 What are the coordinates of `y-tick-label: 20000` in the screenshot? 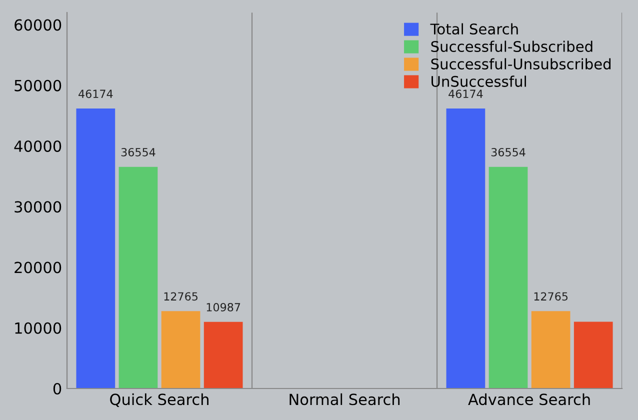 It's located at (38, 268).